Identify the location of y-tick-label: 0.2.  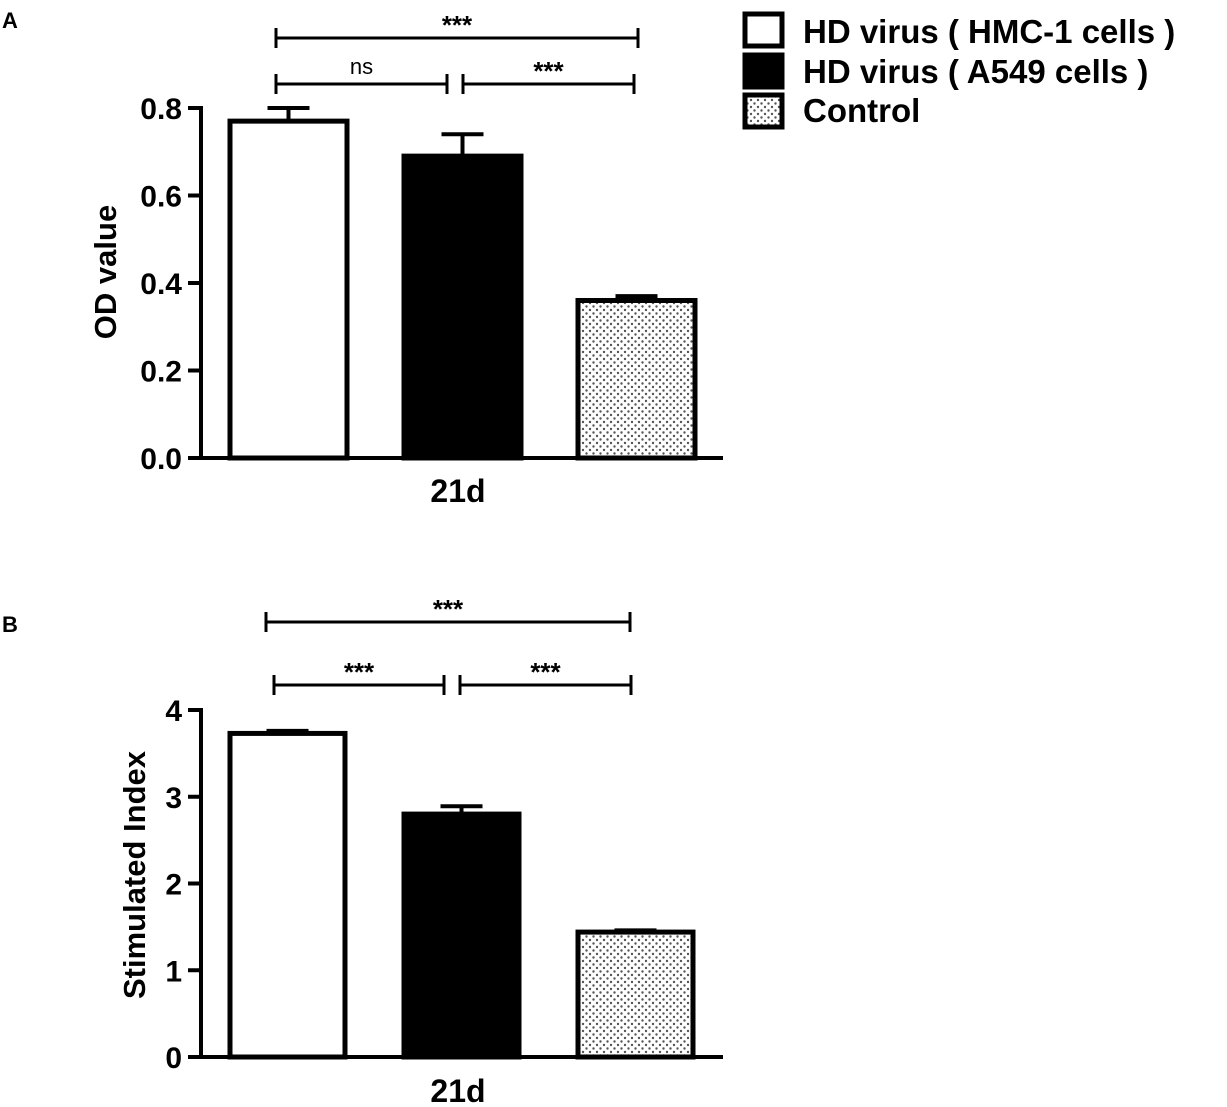
(161, 372).